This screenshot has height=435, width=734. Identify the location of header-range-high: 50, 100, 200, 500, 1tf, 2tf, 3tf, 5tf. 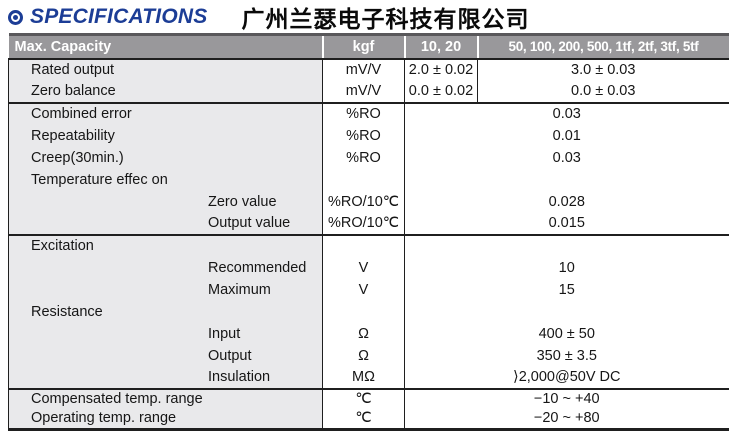
(602, 46).